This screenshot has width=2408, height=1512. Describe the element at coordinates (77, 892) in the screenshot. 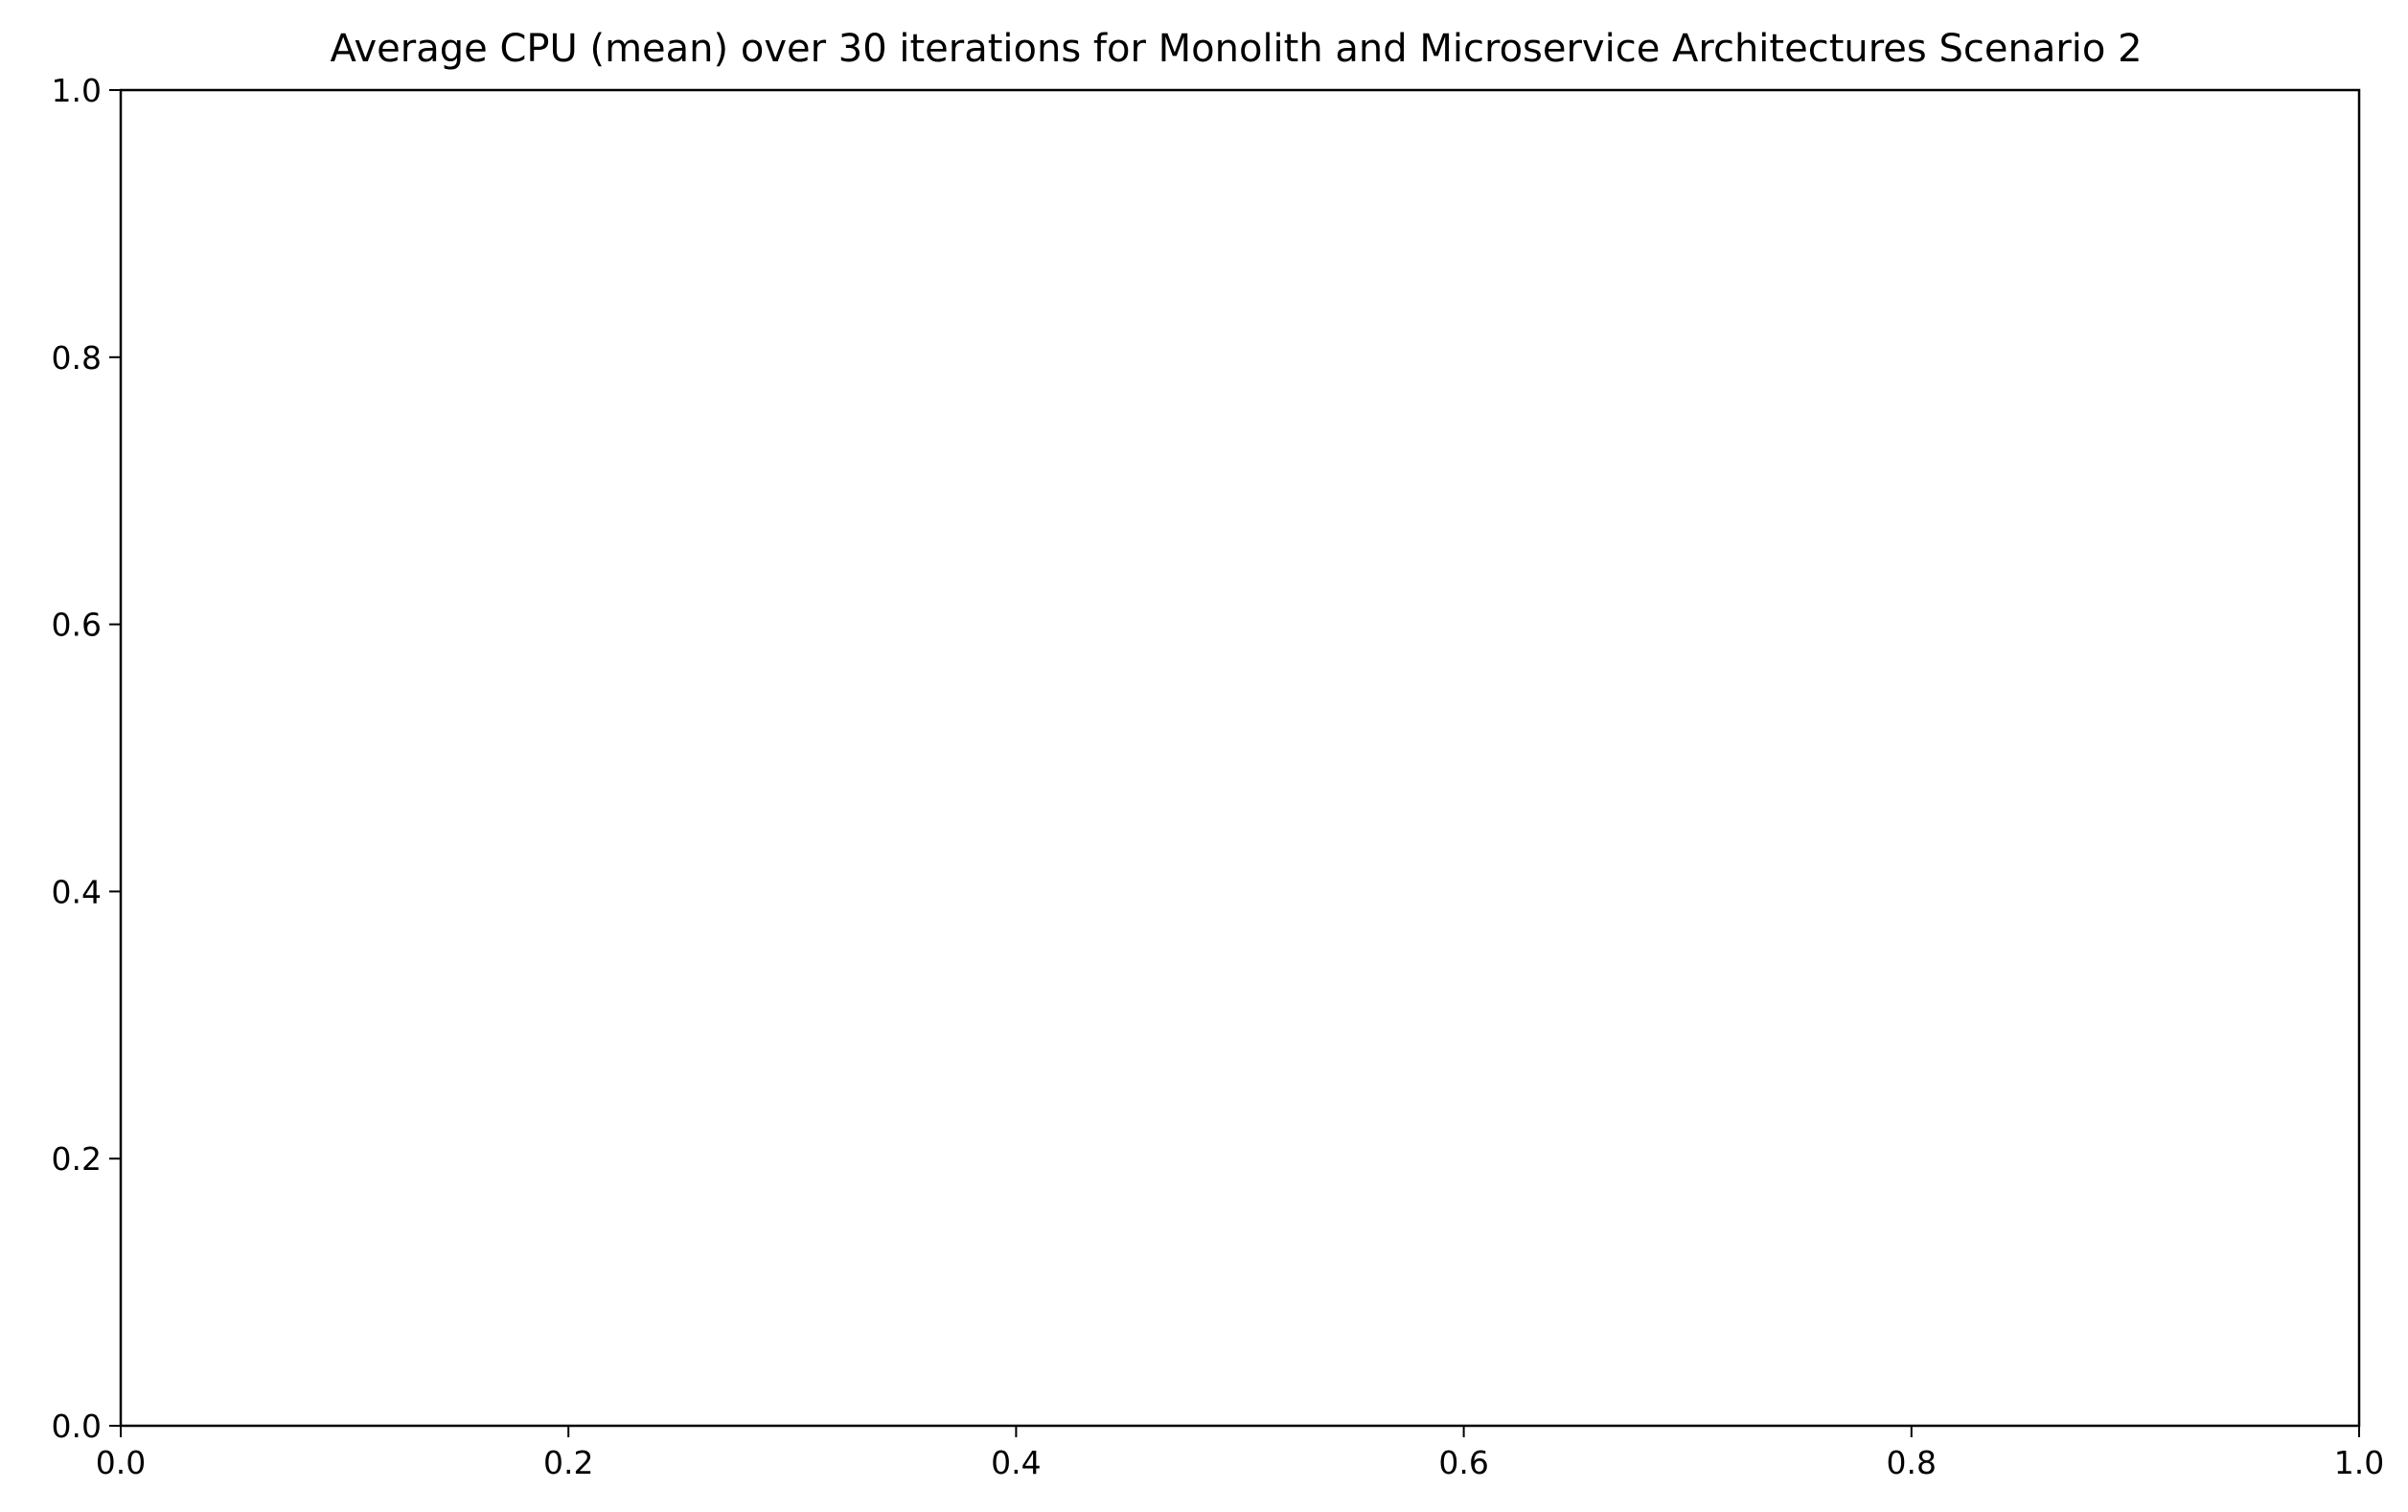

I see `y-tick-label: 0.4` at that location.